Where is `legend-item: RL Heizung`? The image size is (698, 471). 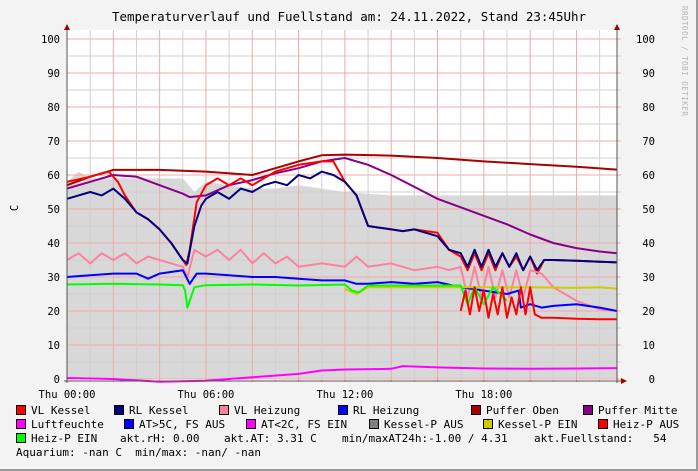 legend-item: RL Heizung is located at coordinates (378, 410).